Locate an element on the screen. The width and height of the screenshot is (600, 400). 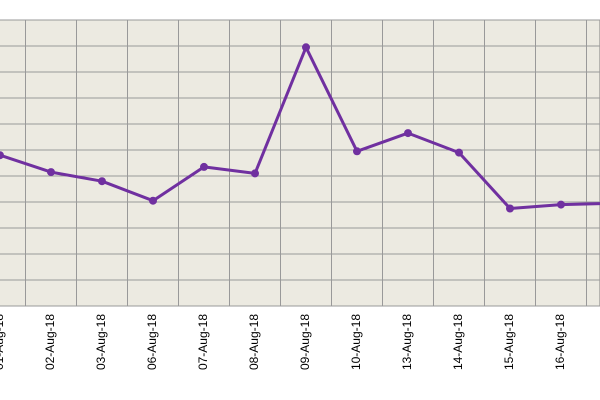
x-tick-label: 14-Aug-18 is located at coordinates (458, 342).